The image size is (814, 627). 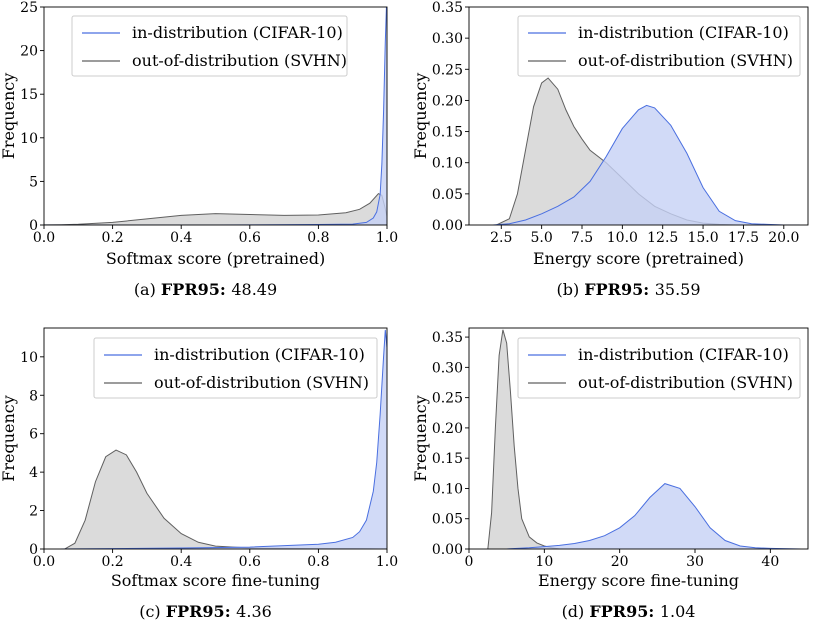 I want to click on x-tick-label: 7.5, so click(x=582, y=238).